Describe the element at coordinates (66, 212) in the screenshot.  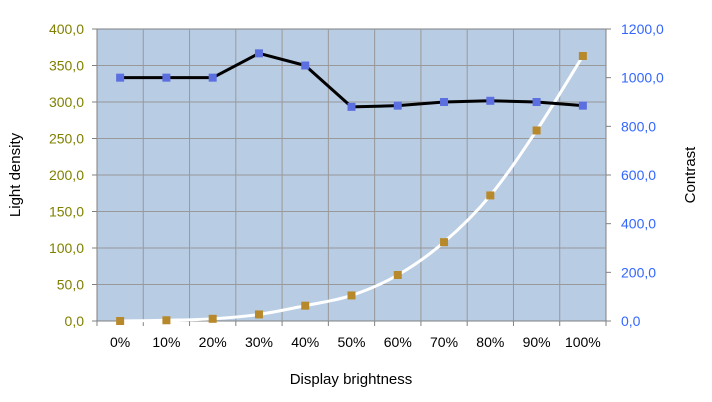
I see `left-tick-label: 150,0` at that location.